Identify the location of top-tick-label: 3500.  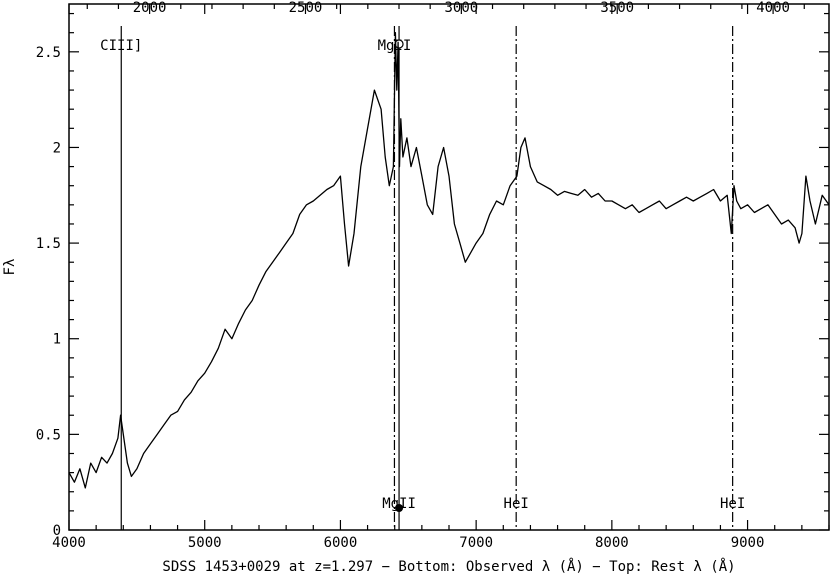
(617, 8).